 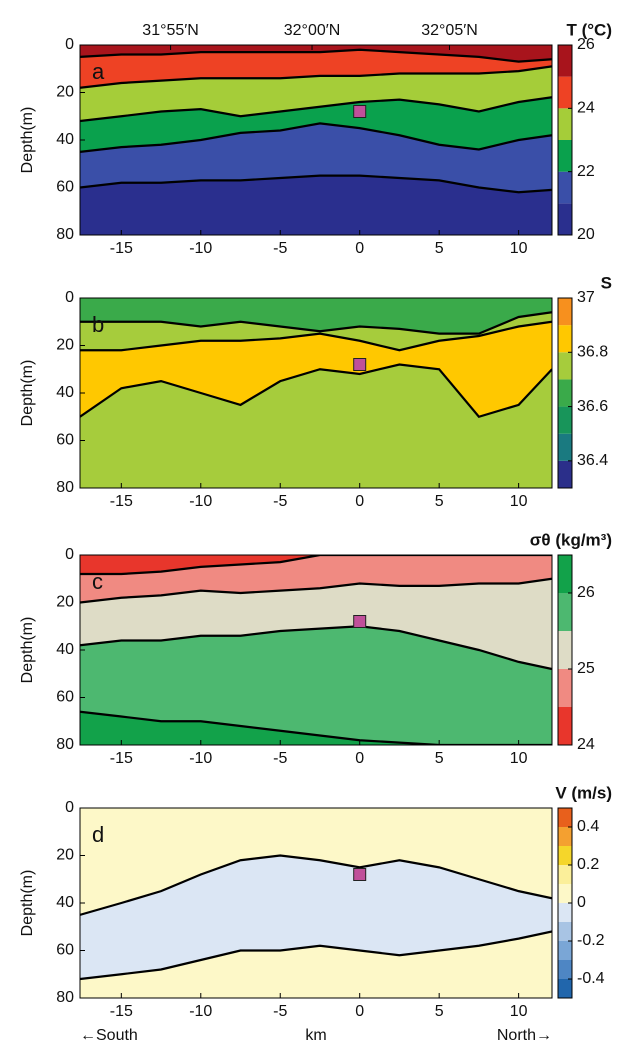 I want to click on colorbar-tick-label: 36.6, so click(x=592, y=406).